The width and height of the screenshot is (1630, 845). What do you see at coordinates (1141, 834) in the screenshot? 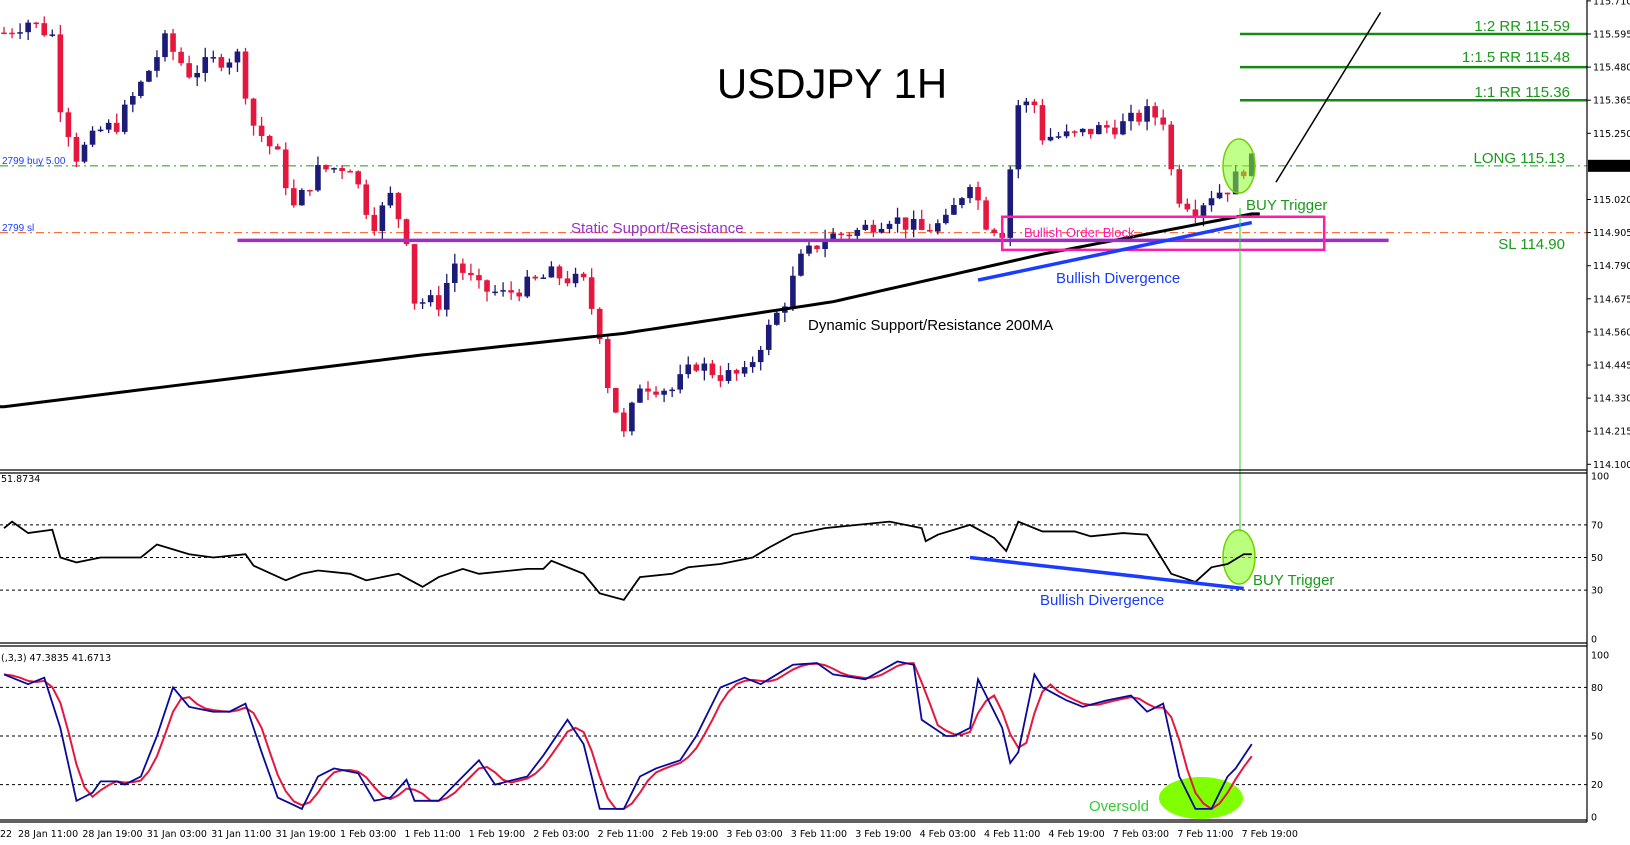
I see `time-tick-label: 7 Feb 03:00` at bounding box center [1141, 834].